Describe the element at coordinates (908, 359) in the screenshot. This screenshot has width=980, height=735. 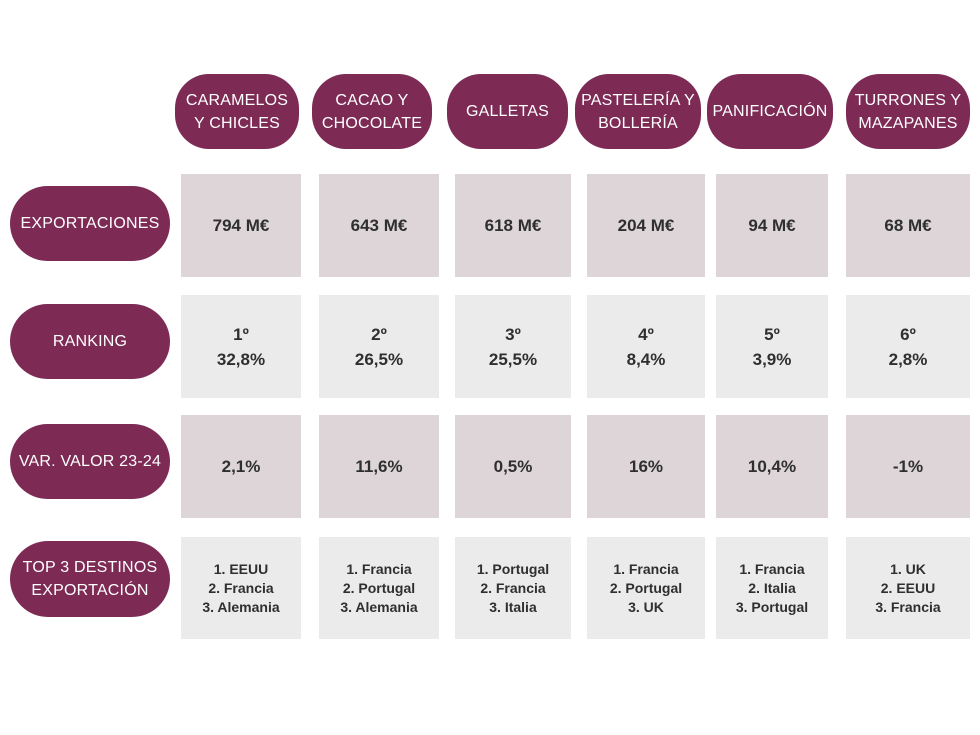
I see `cell-value: 2,8%` at that location.